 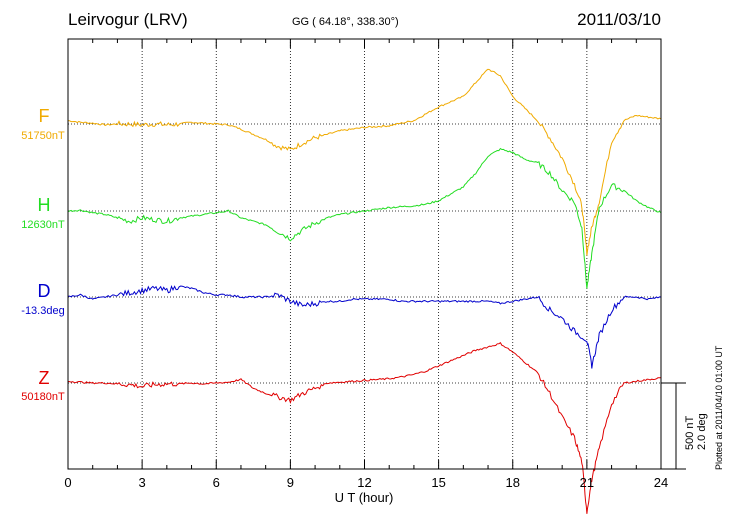 I want to click on scale-deg: 2.0 deg, so click(x=702, y=431).